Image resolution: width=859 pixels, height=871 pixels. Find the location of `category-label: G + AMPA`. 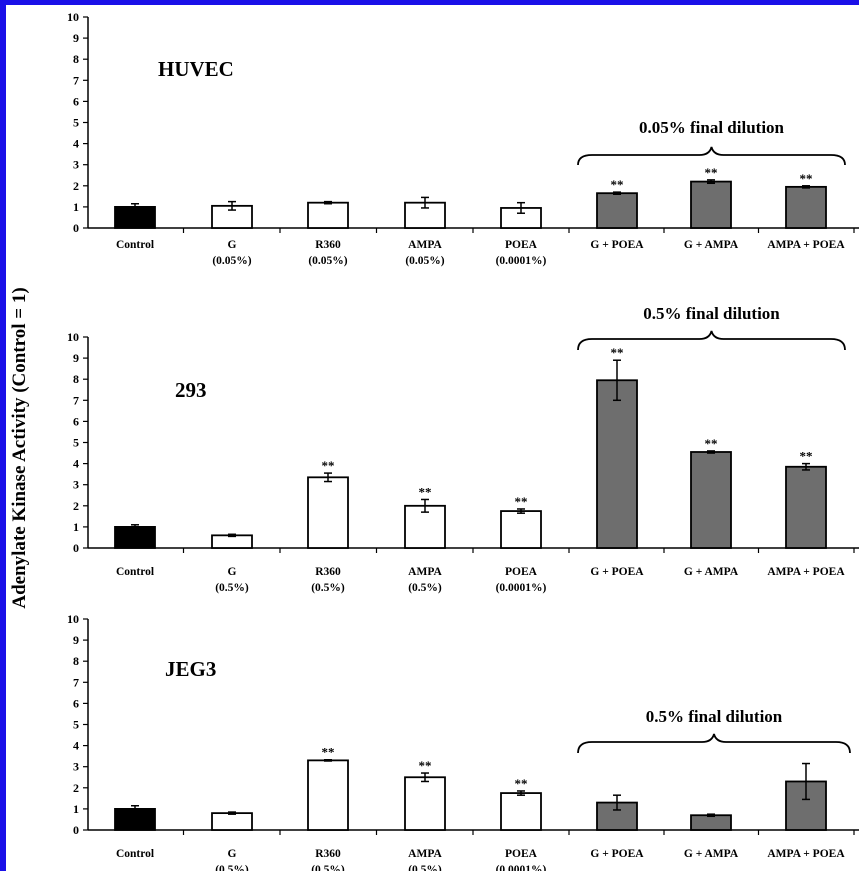

category-label: G + AMPA is located at coordinates (711, 245).